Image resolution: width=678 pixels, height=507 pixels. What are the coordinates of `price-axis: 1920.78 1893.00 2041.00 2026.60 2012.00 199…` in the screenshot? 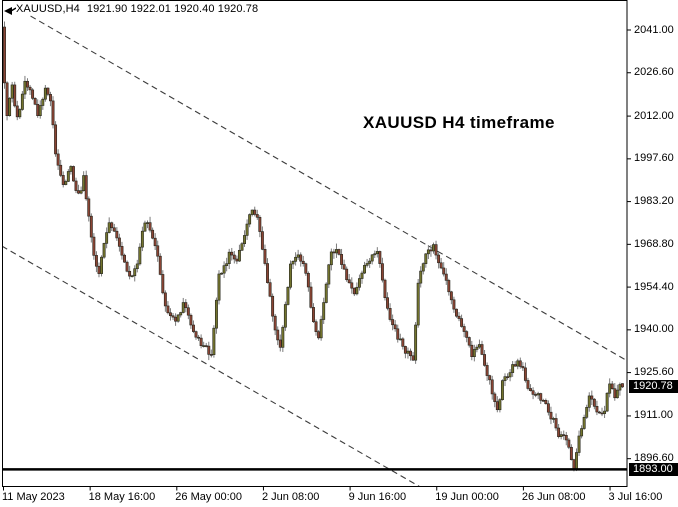 It's located at (653, 244).